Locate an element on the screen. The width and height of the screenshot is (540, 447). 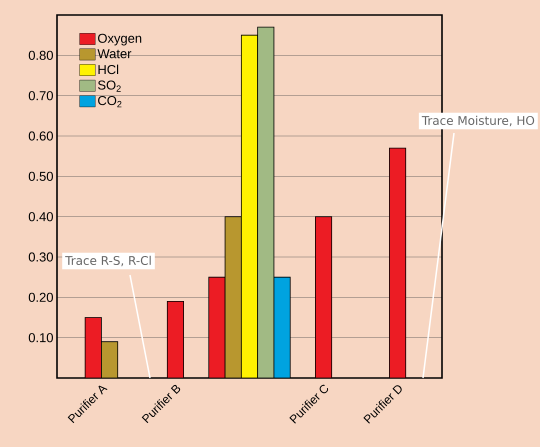
annotation: Trace R-S, R-Cl is located at coordinates (108, 261).